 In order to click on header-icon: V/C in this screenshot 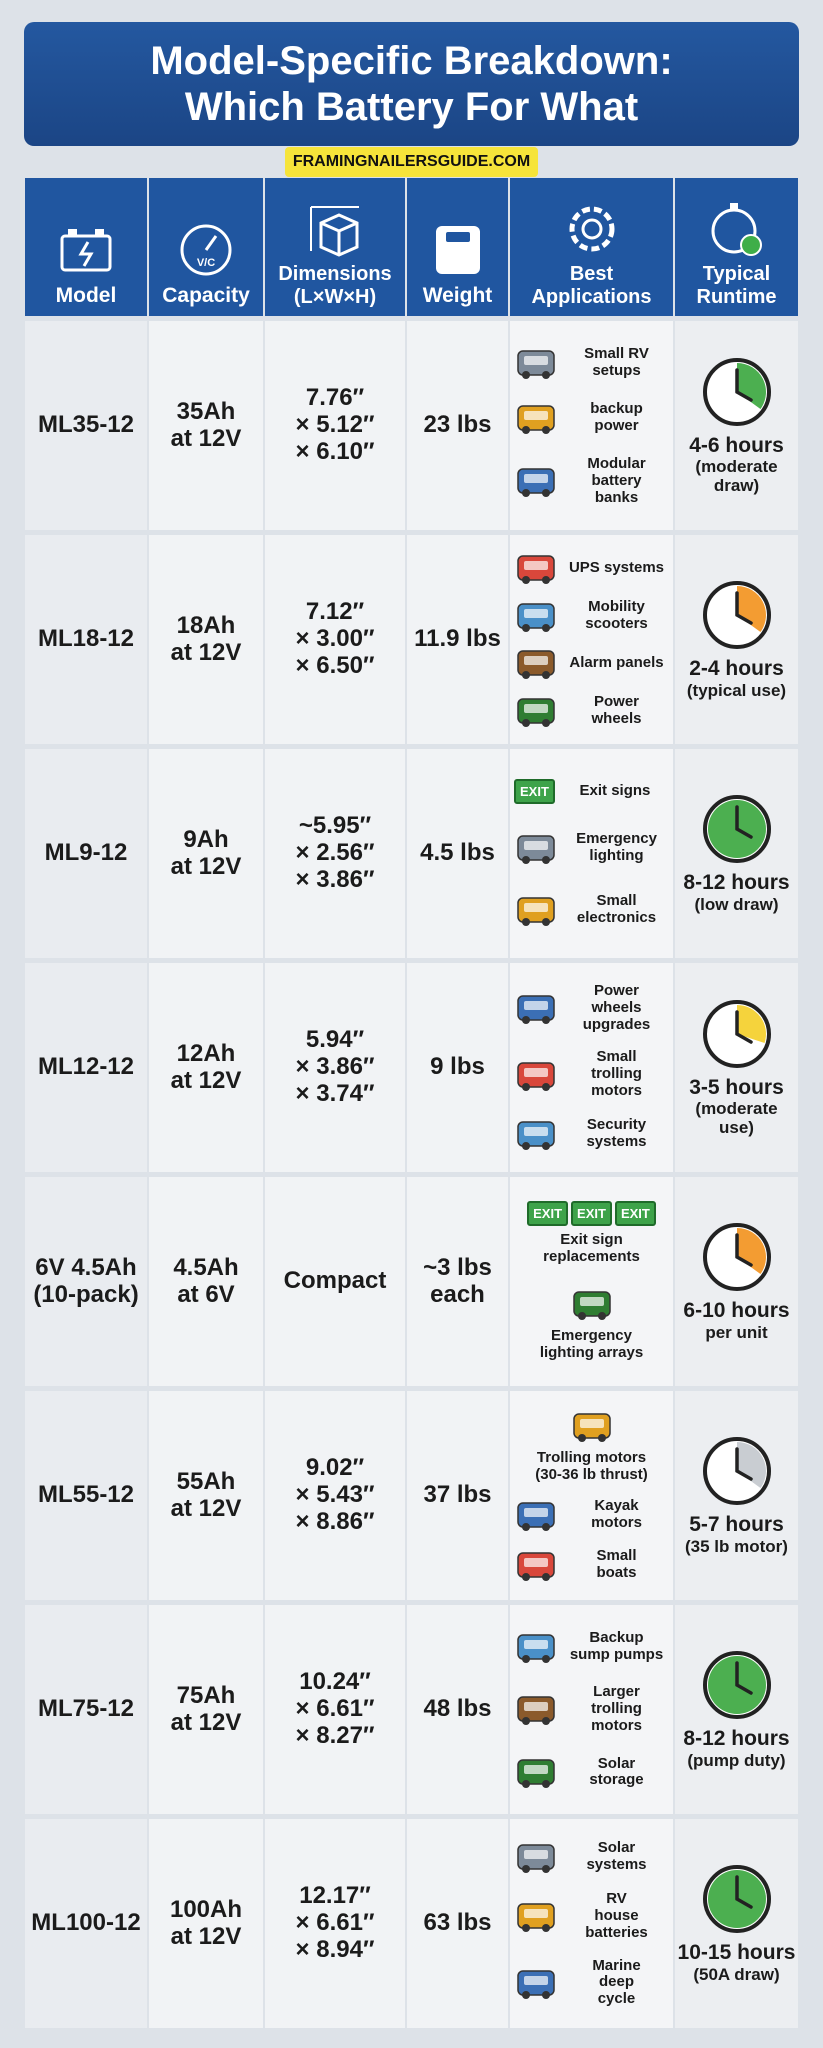, I will do `click(206, 250)`.